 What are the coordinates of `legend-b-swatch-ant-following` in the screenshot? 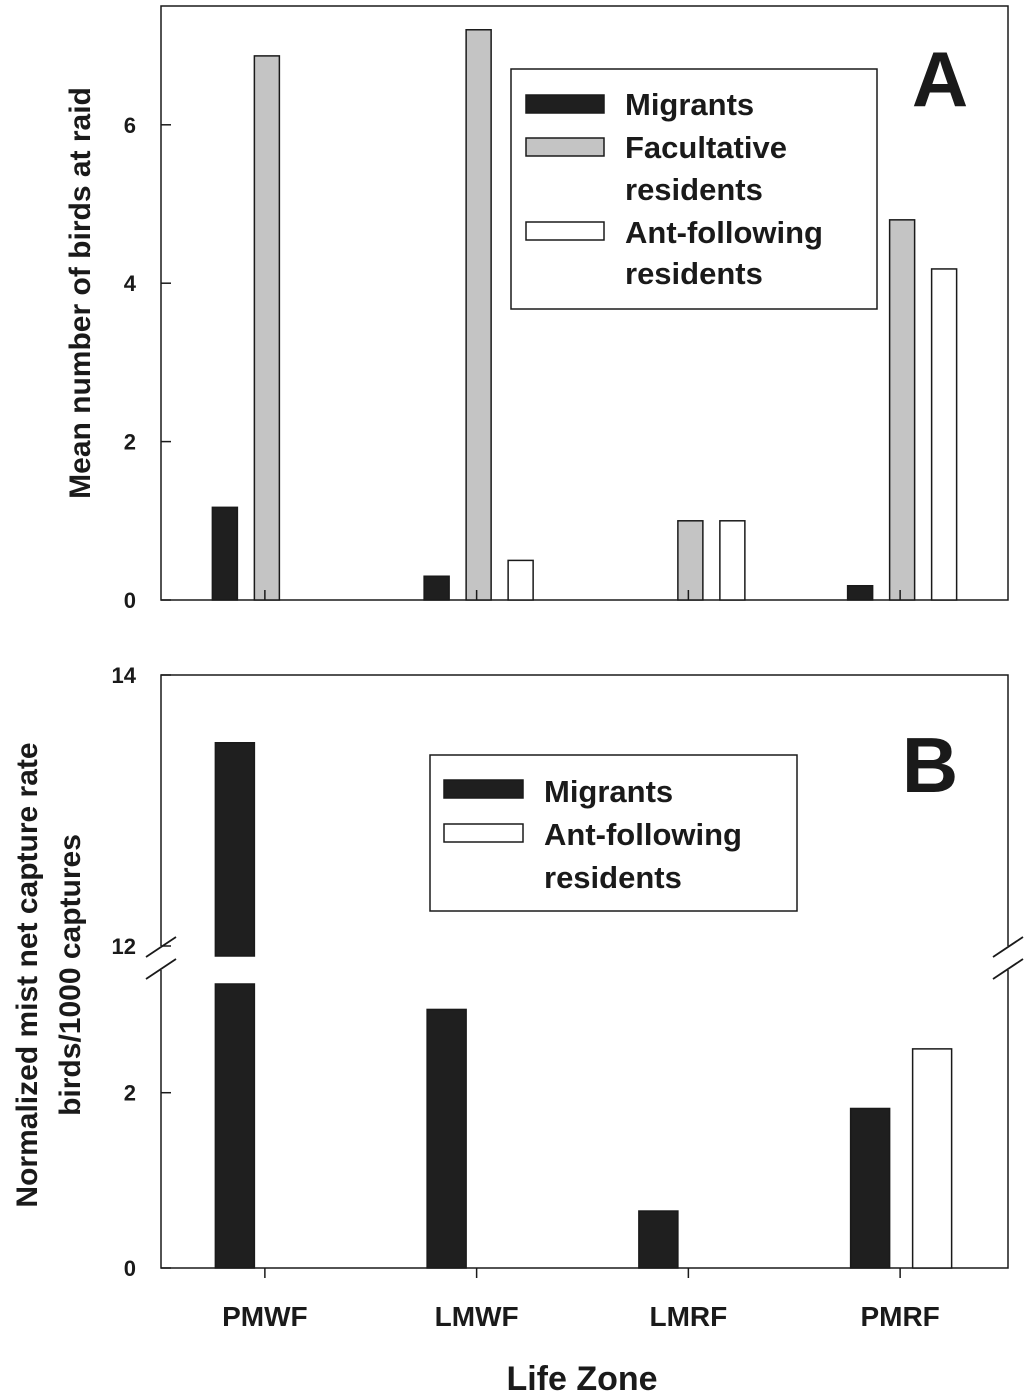 It's located at (483, 833).